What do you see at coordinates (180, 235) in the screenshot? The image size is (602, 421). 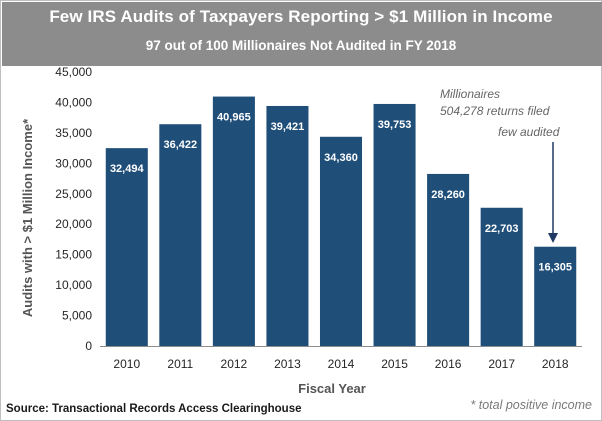 I see `bar-2011` at bounding box center [180, 235].